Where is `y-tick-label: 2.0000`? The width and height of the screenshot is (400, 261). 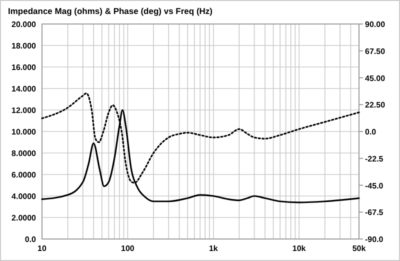 y-tick-label: 2.0000 is located at coordinates (24, 218).